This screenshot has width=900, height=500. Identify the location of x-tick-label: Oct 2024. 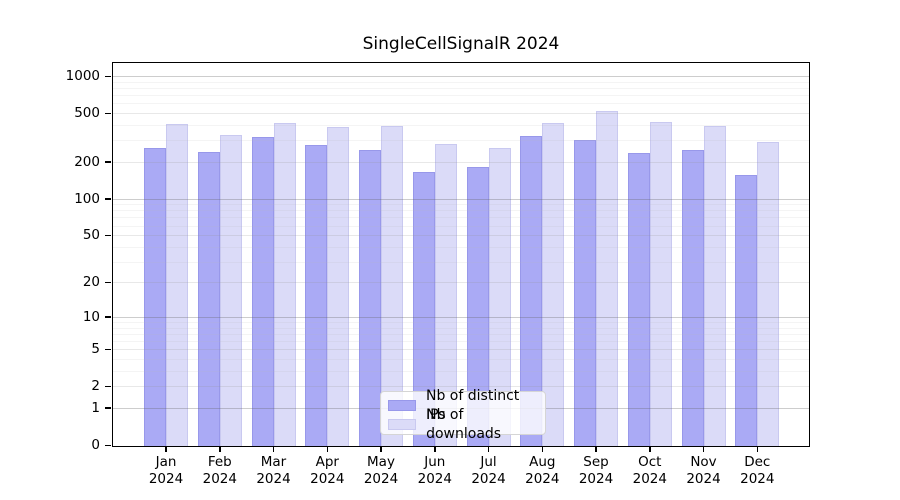
(649, 470).